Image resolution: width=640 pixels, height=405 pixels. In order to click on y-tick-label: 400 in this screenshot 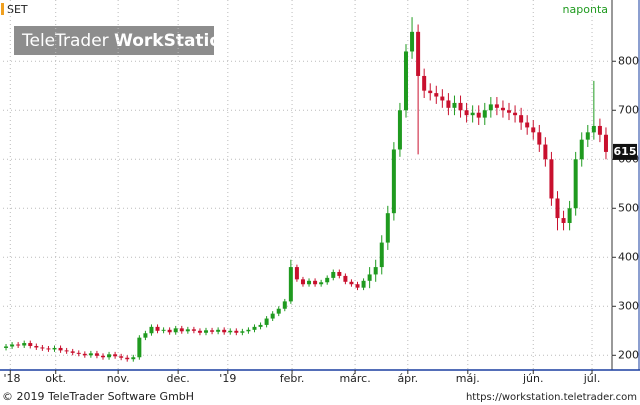, I will do `click(628, 256)`.